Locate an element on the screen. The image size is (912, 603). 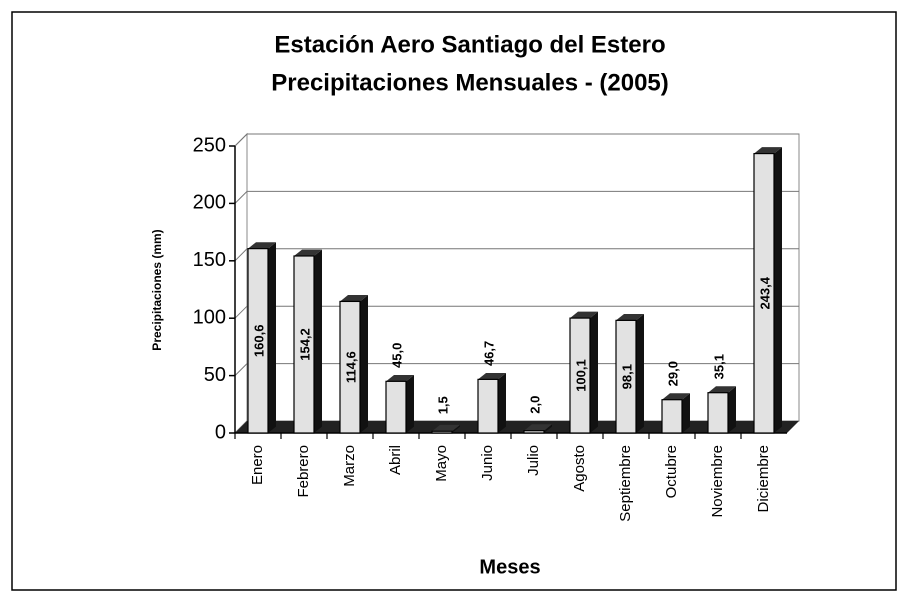
chart-subtitle: Precipitaciones Mensuales - (2005) is located at coordinates (470, 82).